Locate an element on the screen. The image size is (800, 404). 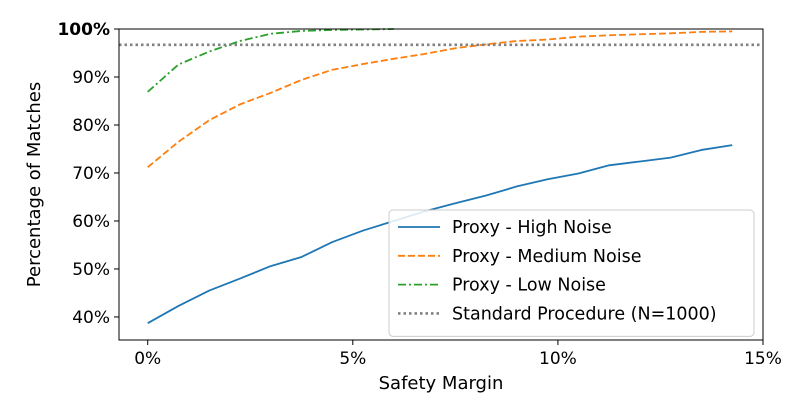
y-tick-label: 70% is located at coordinates (91, 174).